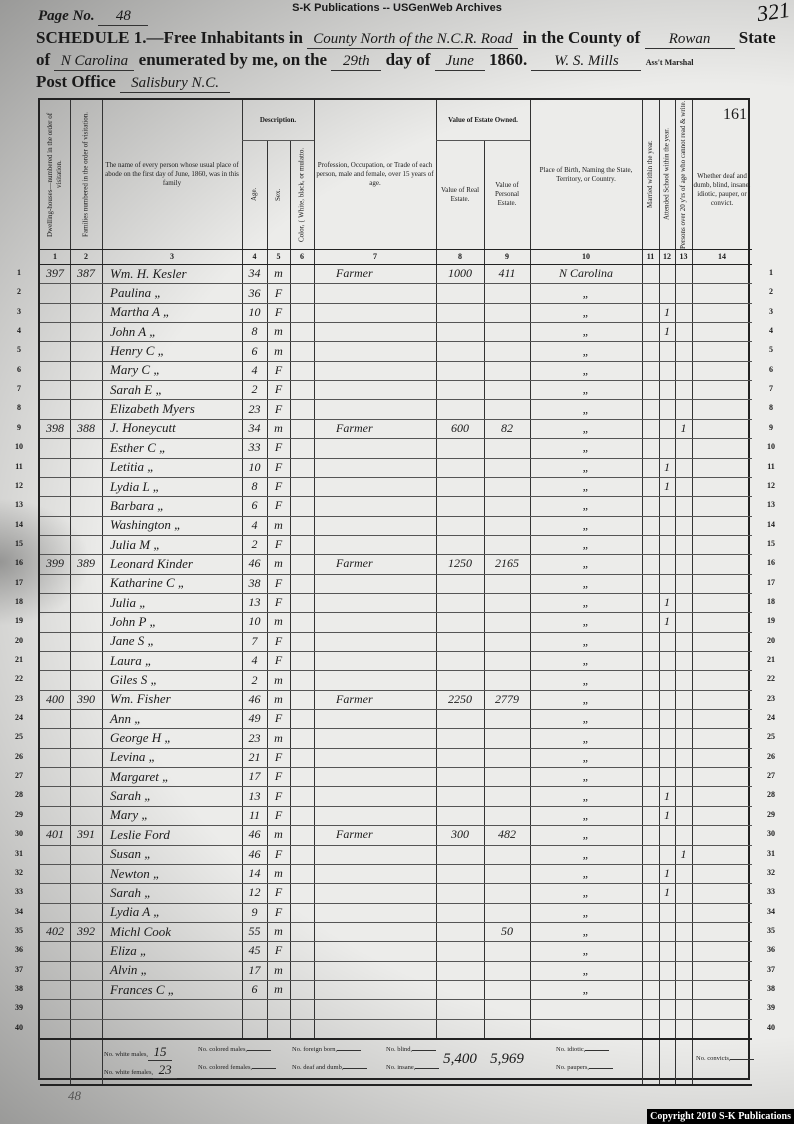 The height and width of the screenshot is (1124, 794). What do you see at coordinates (507, 505) in the screenshot?
I see `cell-personal-estate` at bounding box center [507, 505].